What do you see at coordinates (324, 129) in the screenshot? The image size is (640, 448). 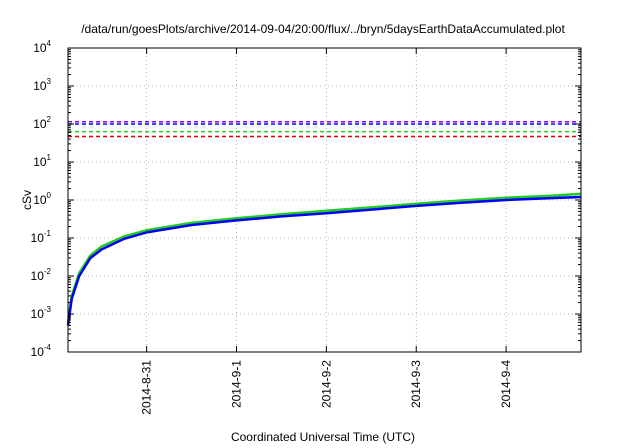 I see `reference-lines` at bounding box center [324, 129].